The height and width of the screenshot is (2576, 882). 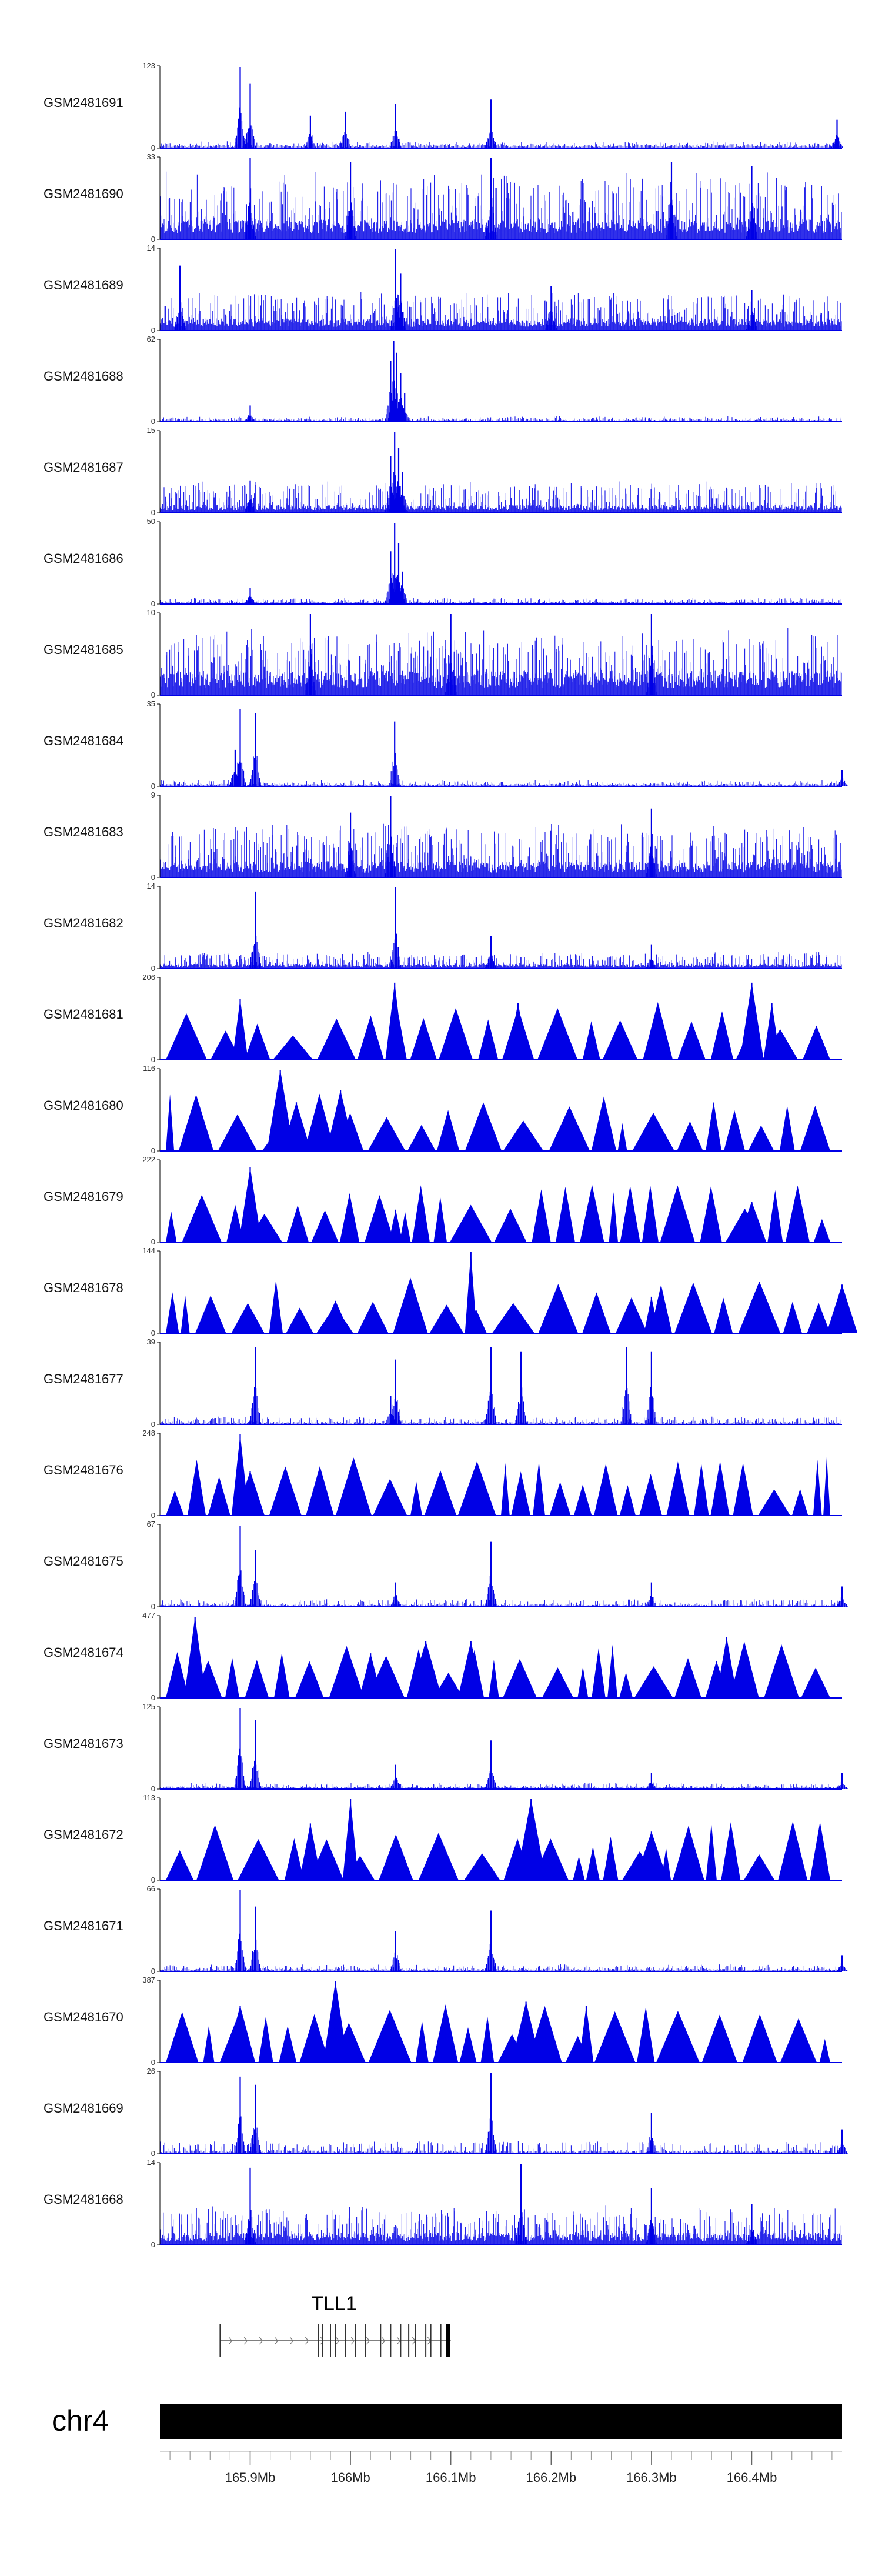 What do you see at coordinates (83, 285) in the screenshot?
I see `track-label: GSM2481689` at bounding box center [83, 285].